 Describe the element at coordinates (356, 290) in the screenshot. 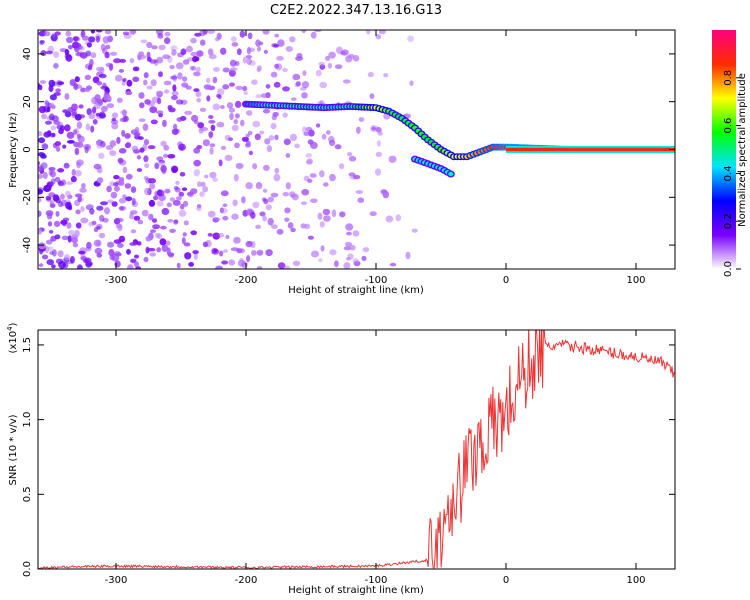

I see `spectrogram-x-label: Height of straight line (km)` at that location.